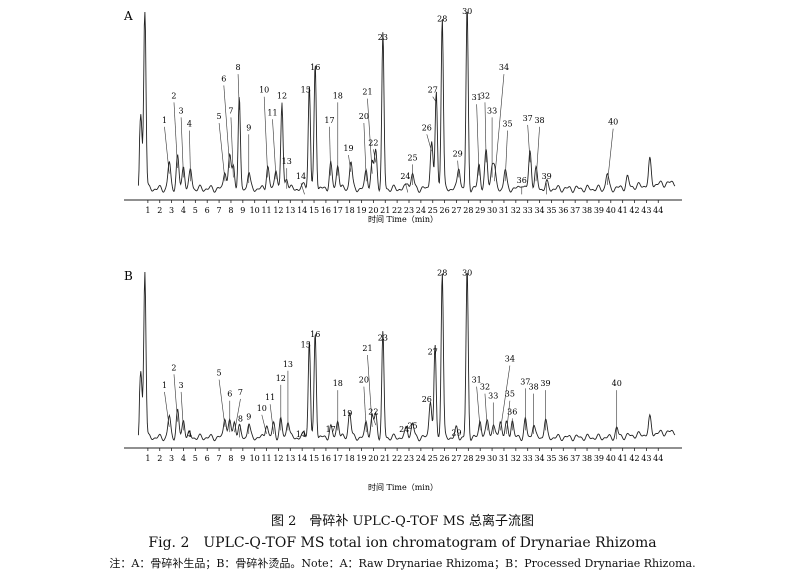 This screenshot has height=582, width=805. Describe the element at coordinates (528, 210) in the screenshot. I see `x-tick-label: 33` at that location.